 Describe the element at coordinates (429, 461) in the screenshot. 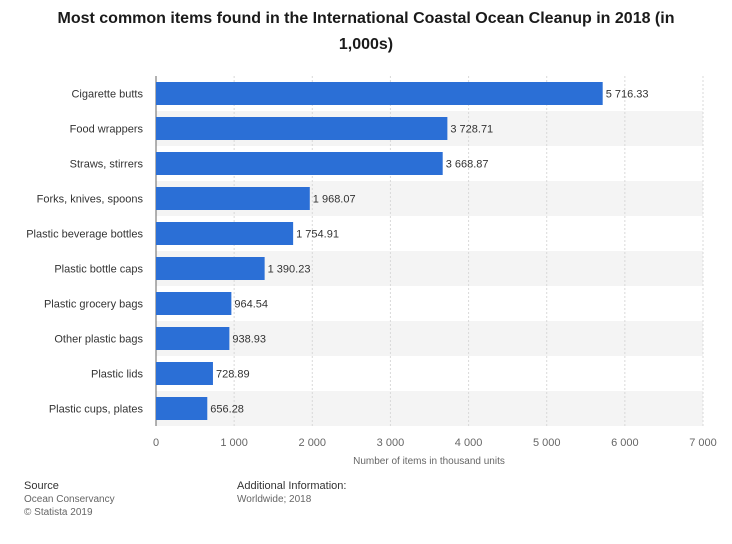

I see `x-axis-label: Number of items in thousand units` at that location.